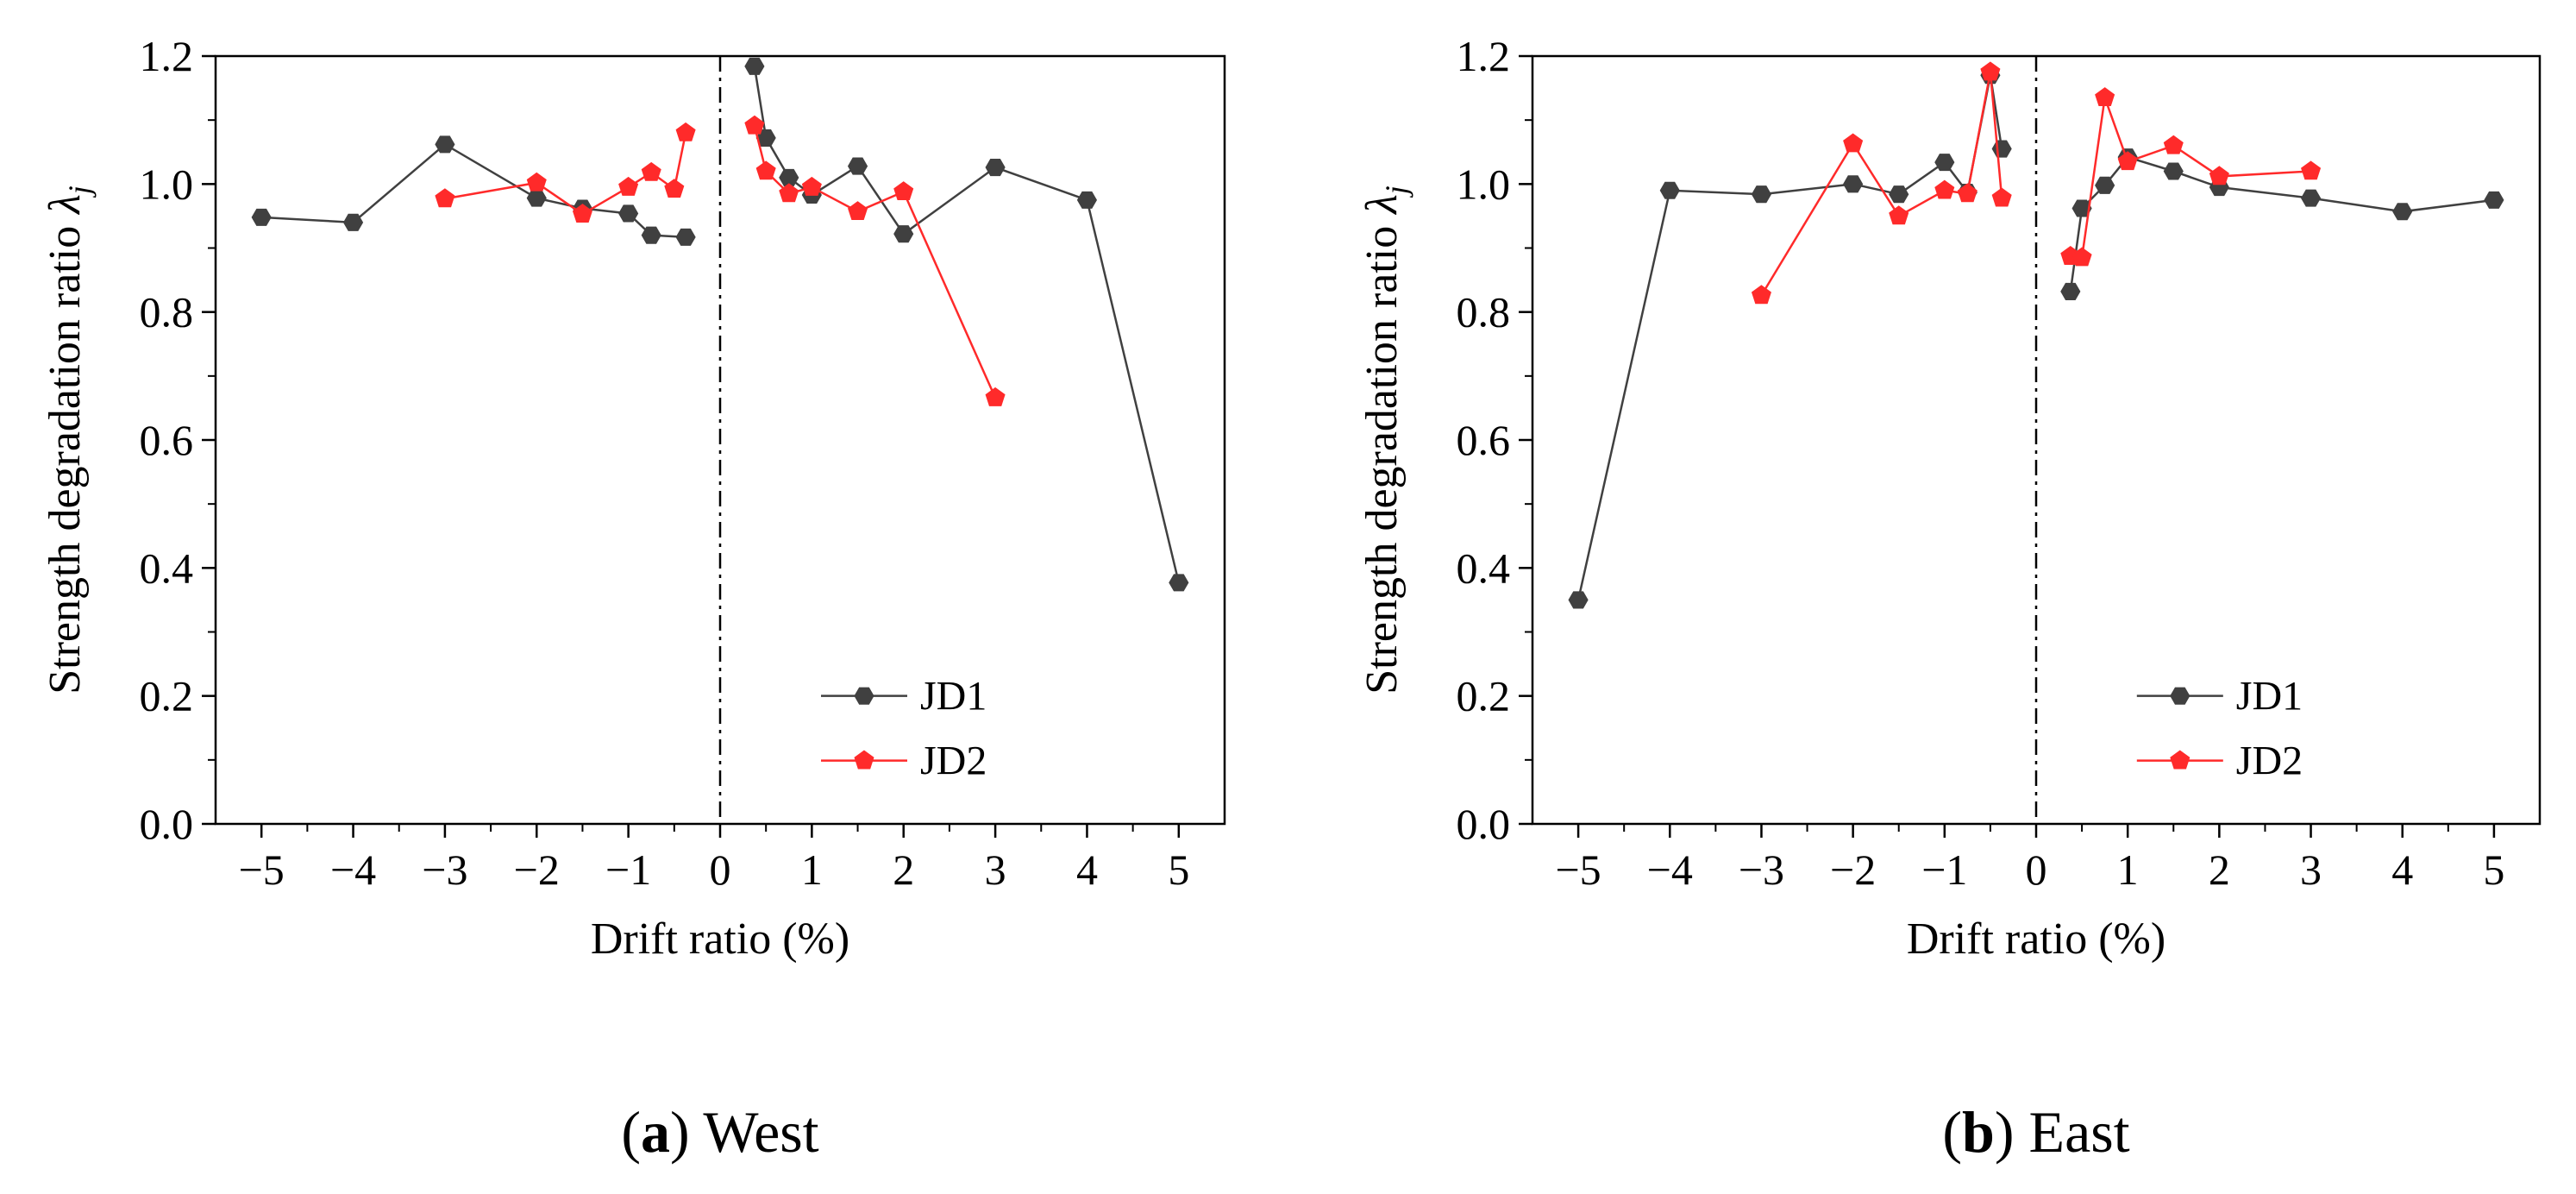  What do you see at coordinates (1952, 1132) in the screenshot?
I see `caption-paren-open: (` at bounding box center [1952, 1132].